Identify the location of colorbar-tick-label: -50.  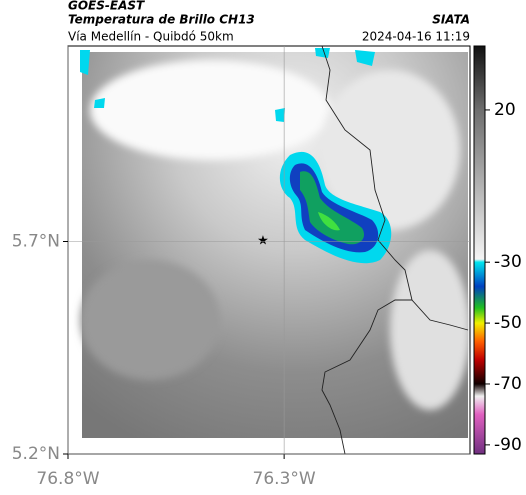
(508, 323).